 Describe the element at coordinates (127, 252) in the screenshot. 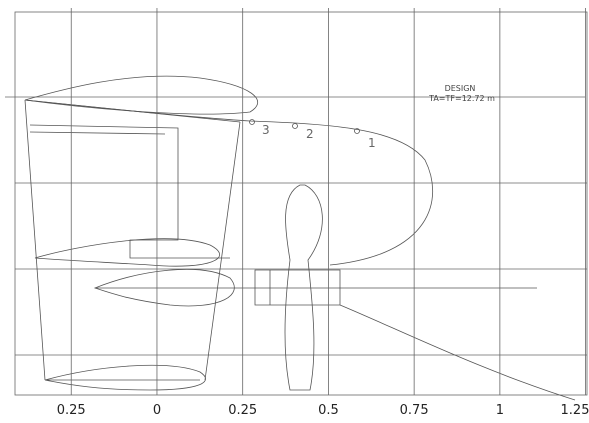

I see `section-mid` at that location.